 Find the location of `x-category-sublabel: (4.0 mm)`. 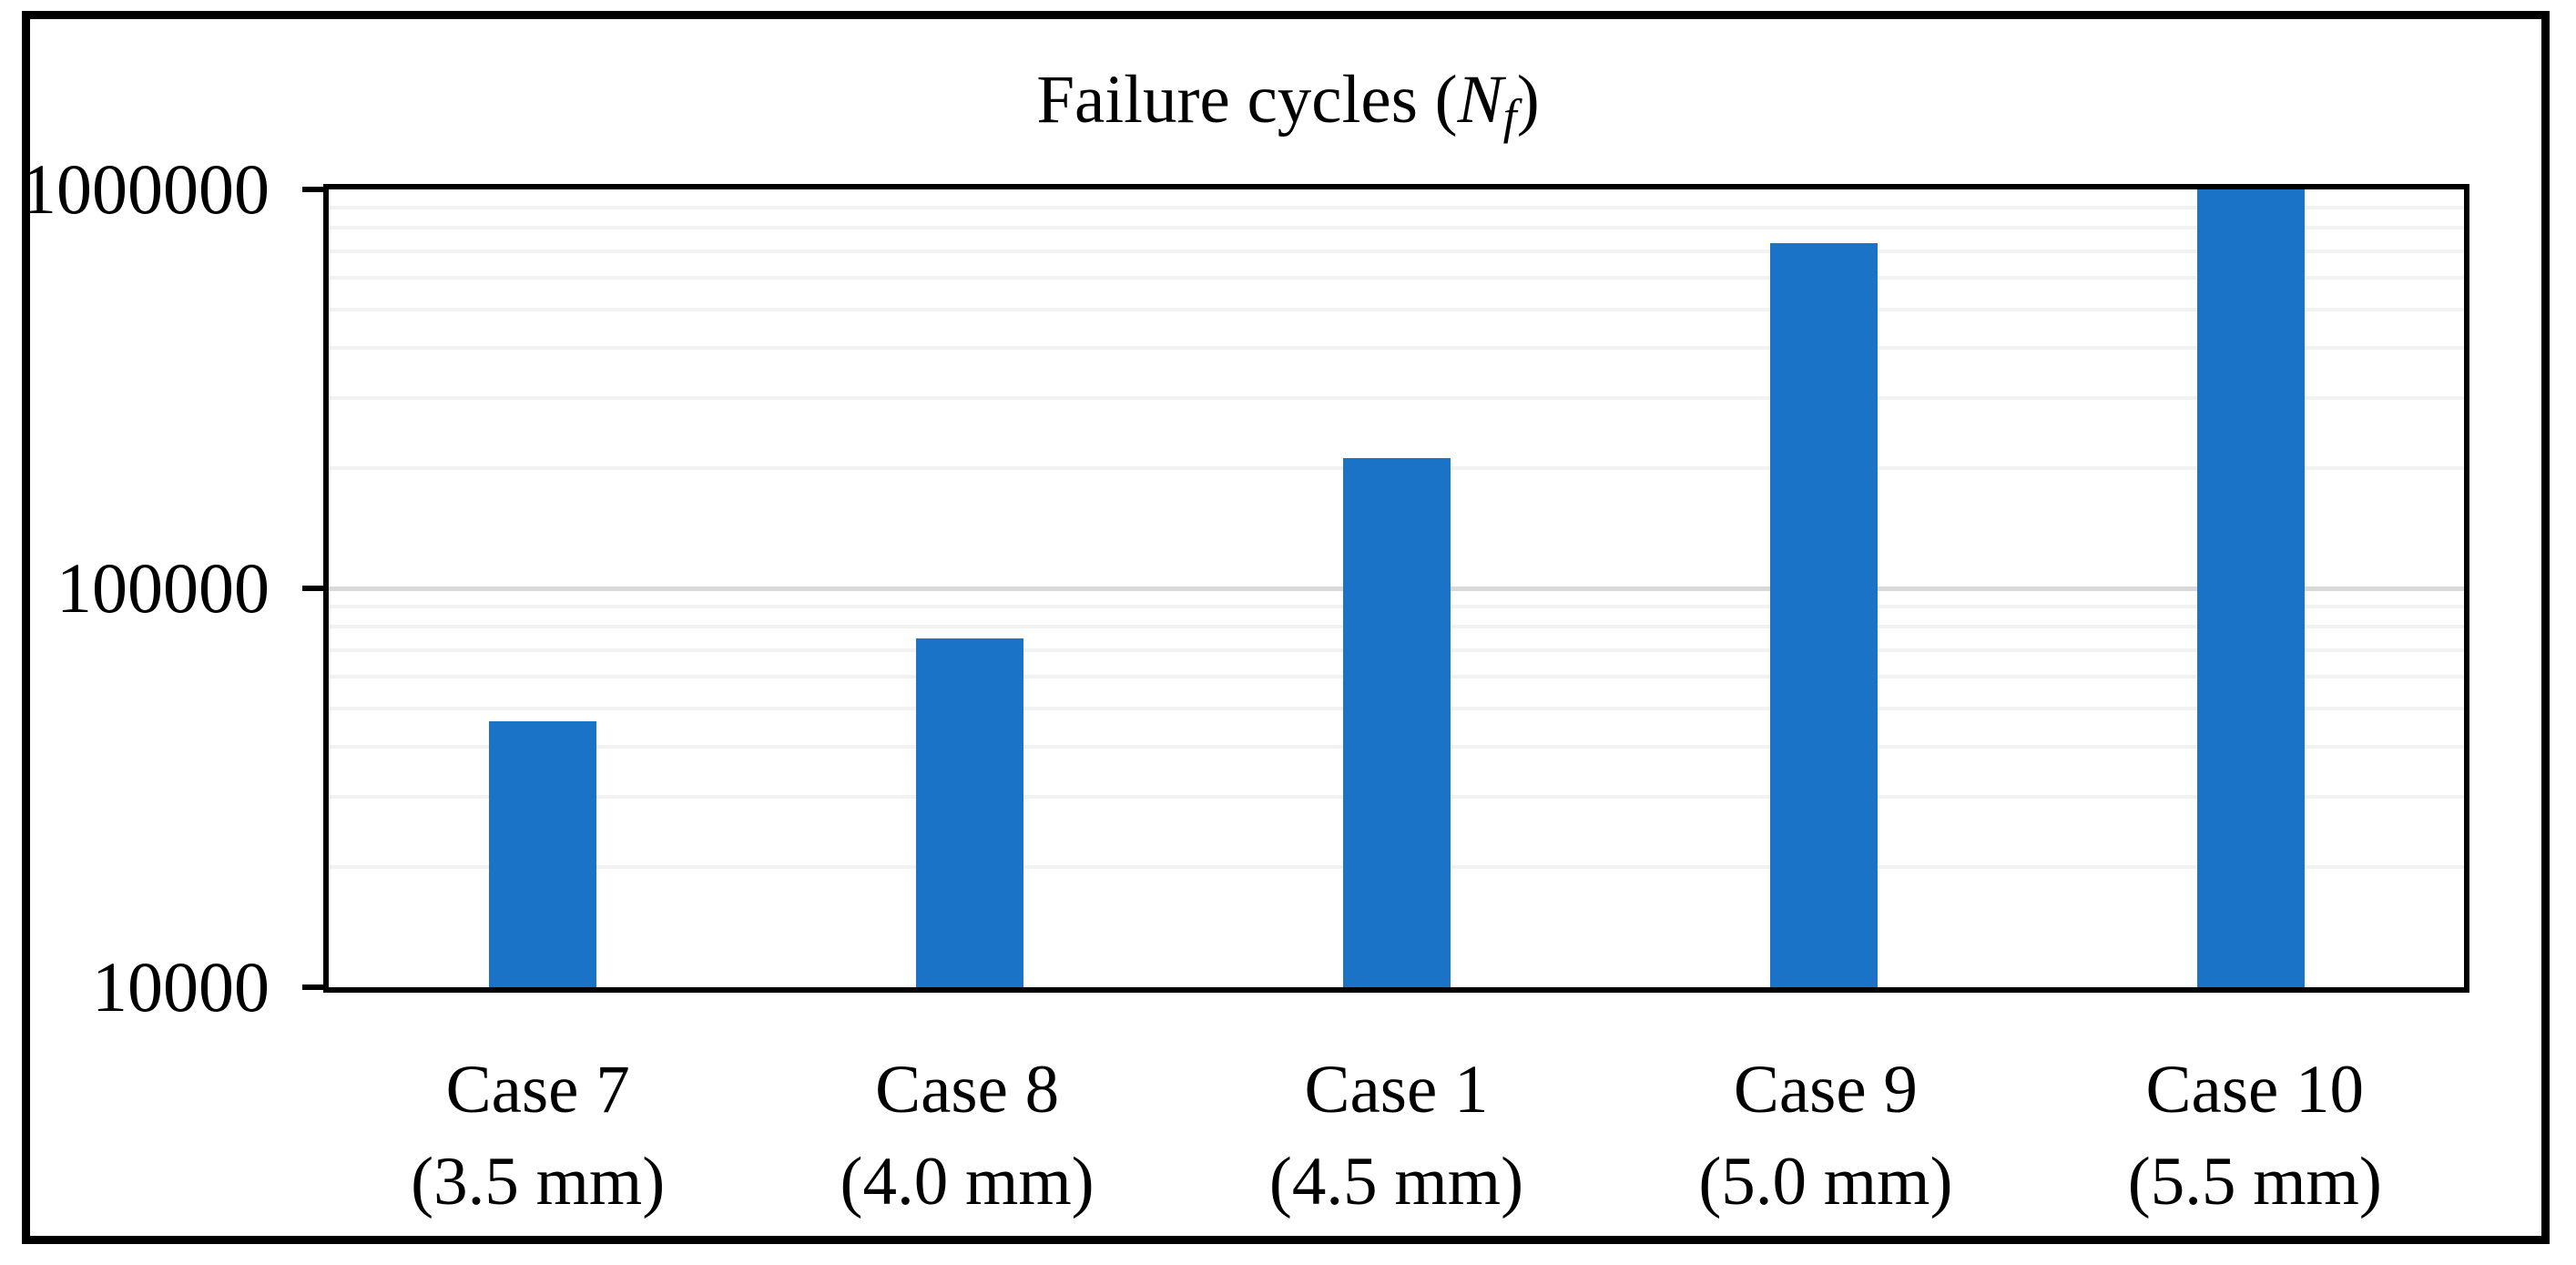

x-category-sublabel: (4.0 mm) is located at coordinates (968, 1182).